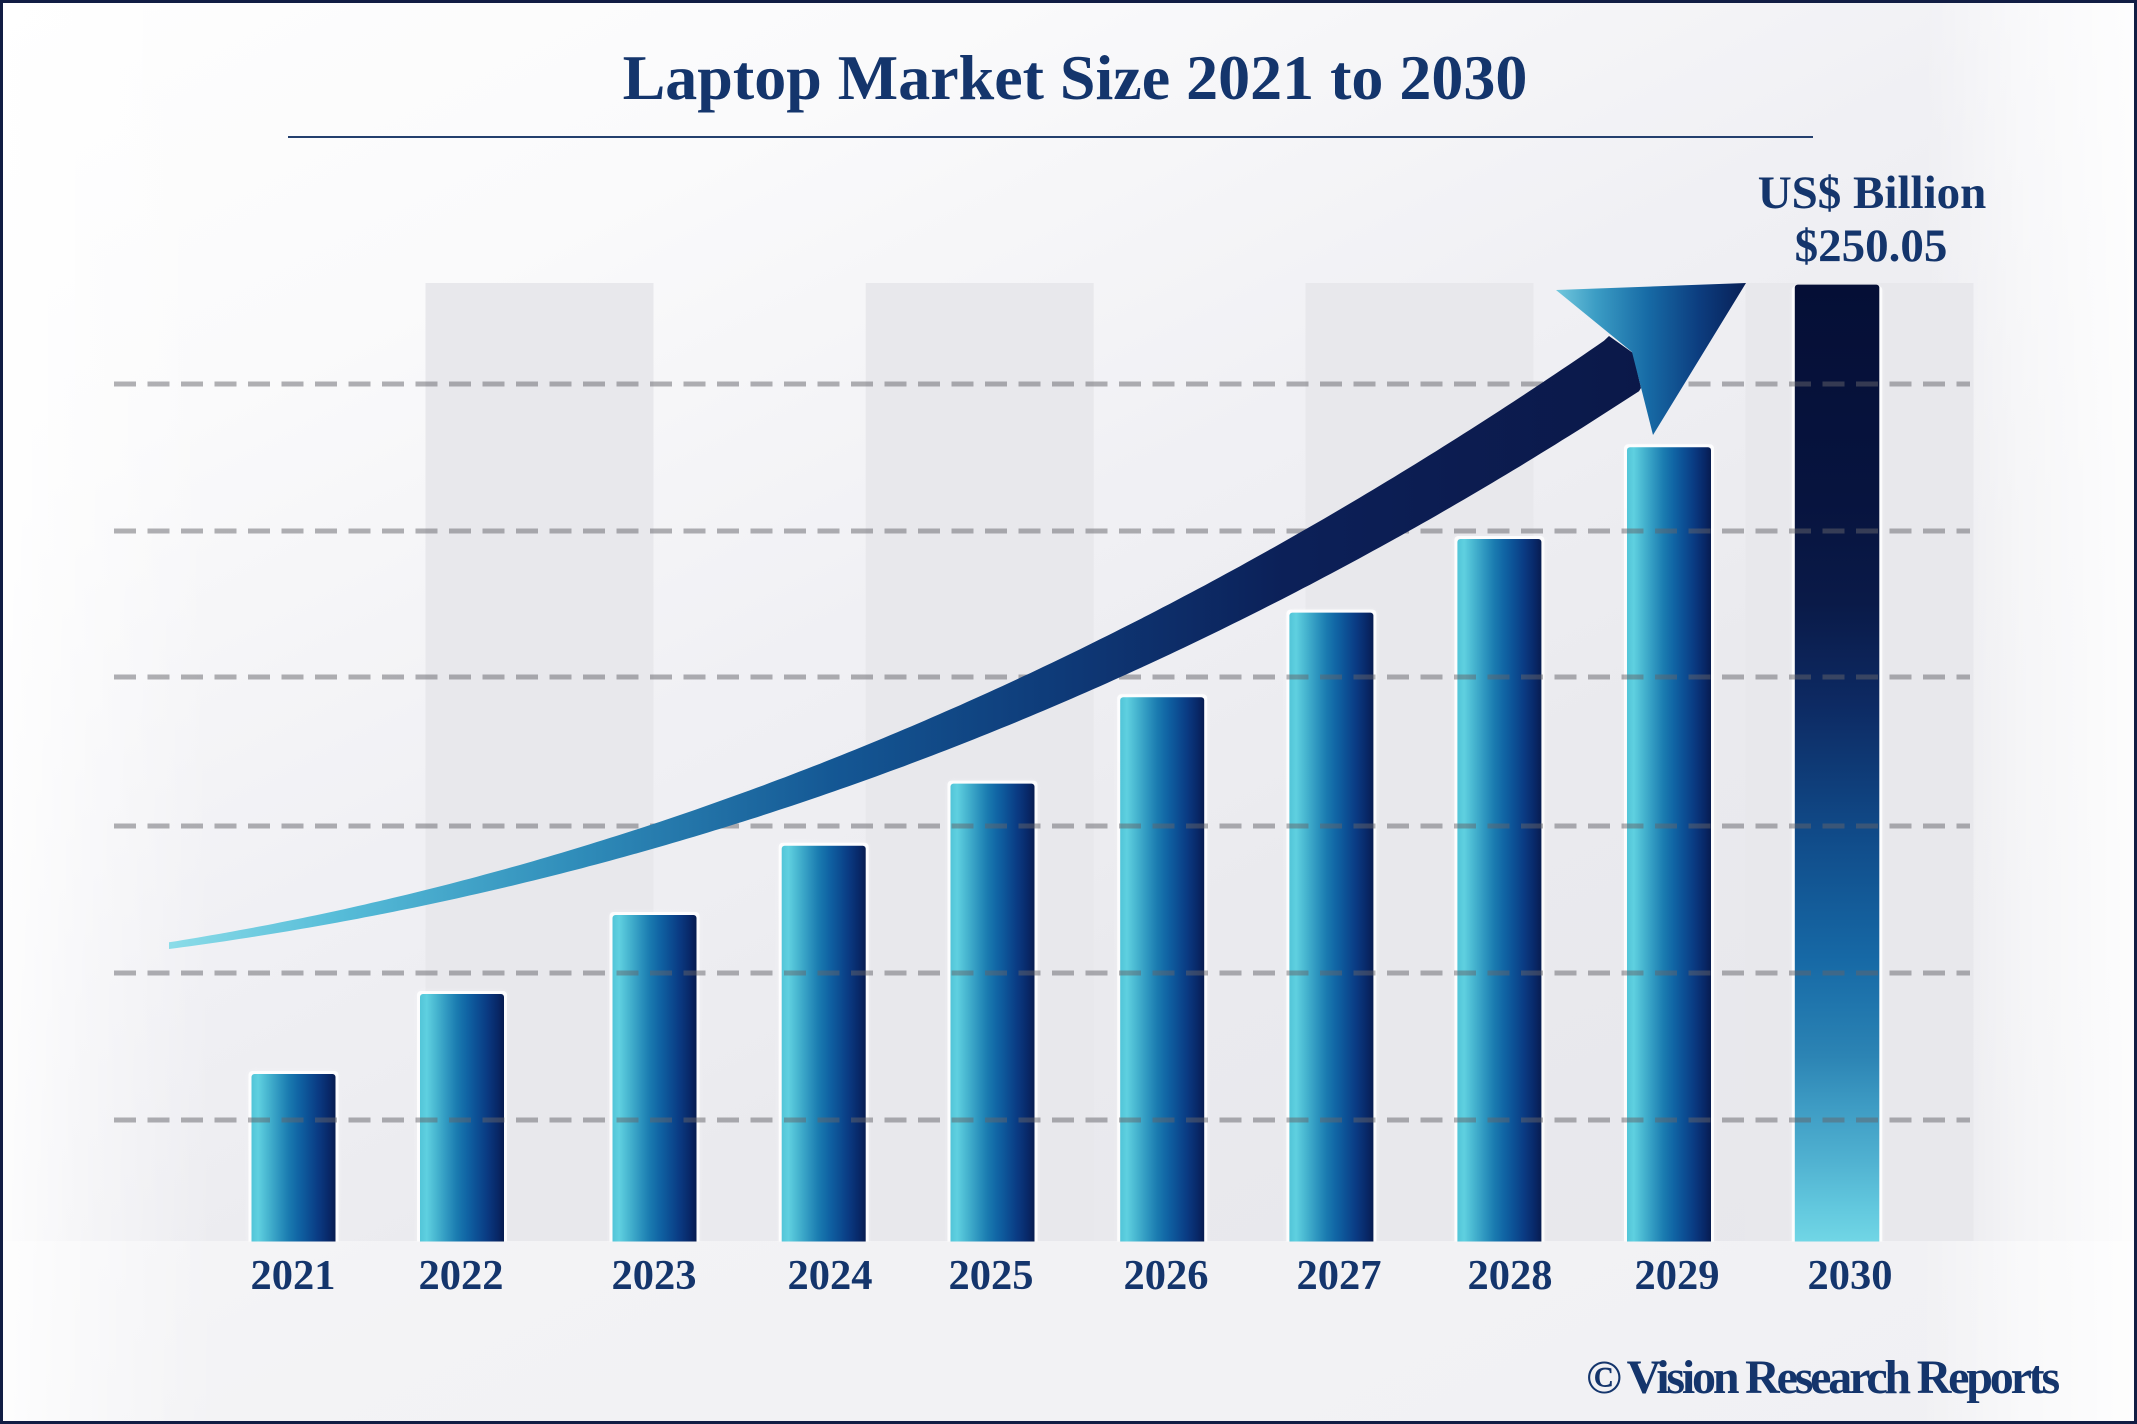 This screenshot has width=2137, height=1424. Describe the element at coordinates (1822, 1377) in the screenshot. I see `svg-text: © Vision Research Reports` at that location.